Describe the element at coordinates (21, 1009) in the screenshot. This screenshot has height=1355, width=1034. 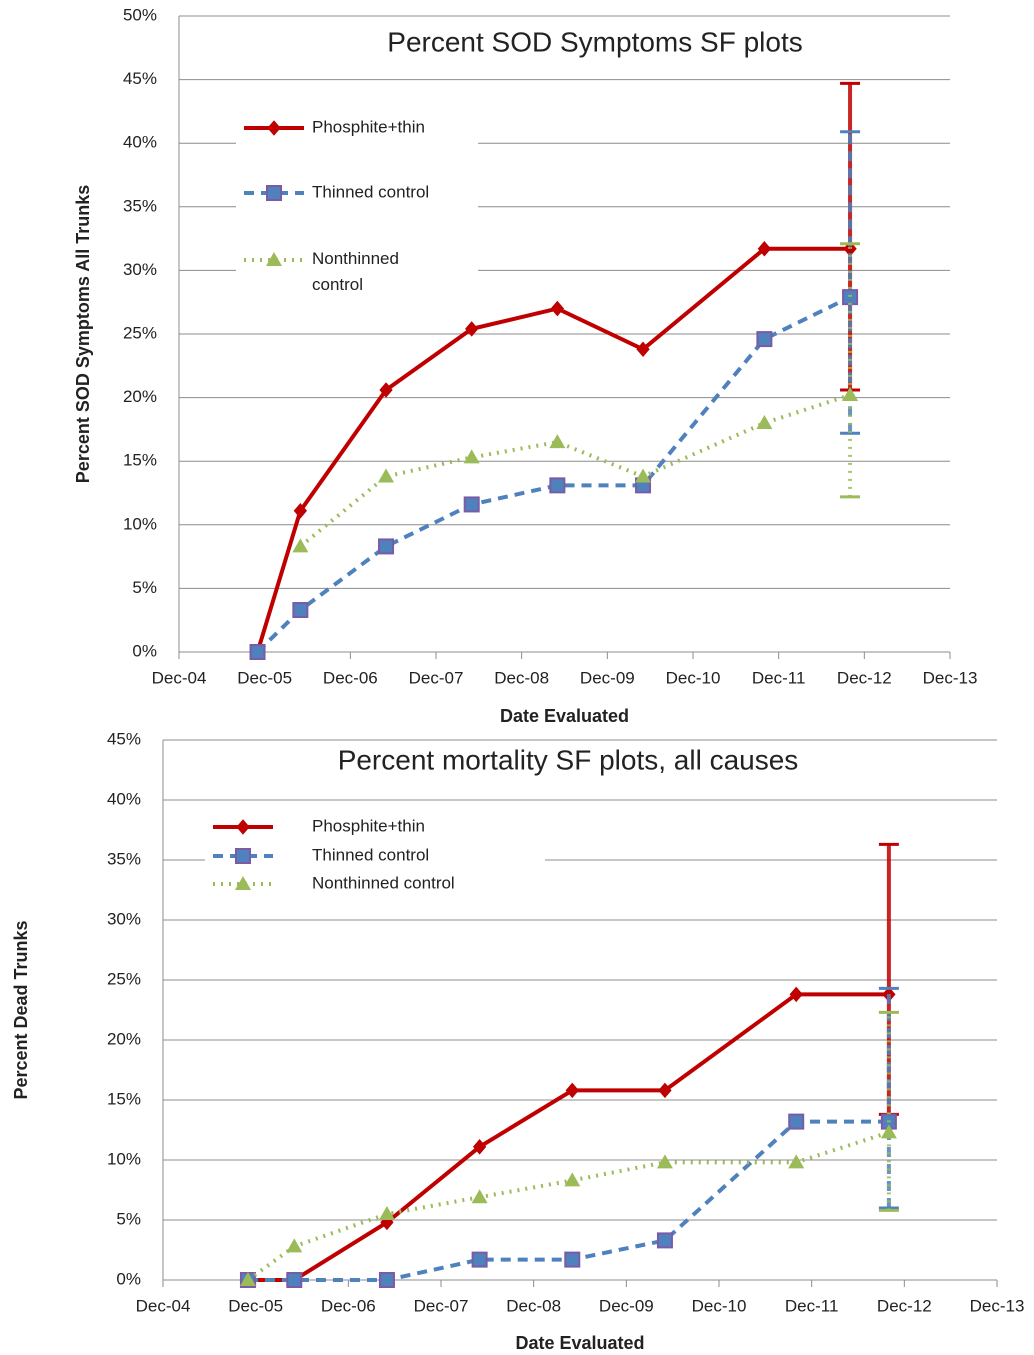
I see `y-axis-title: Percent Dead Trunks` at that location.